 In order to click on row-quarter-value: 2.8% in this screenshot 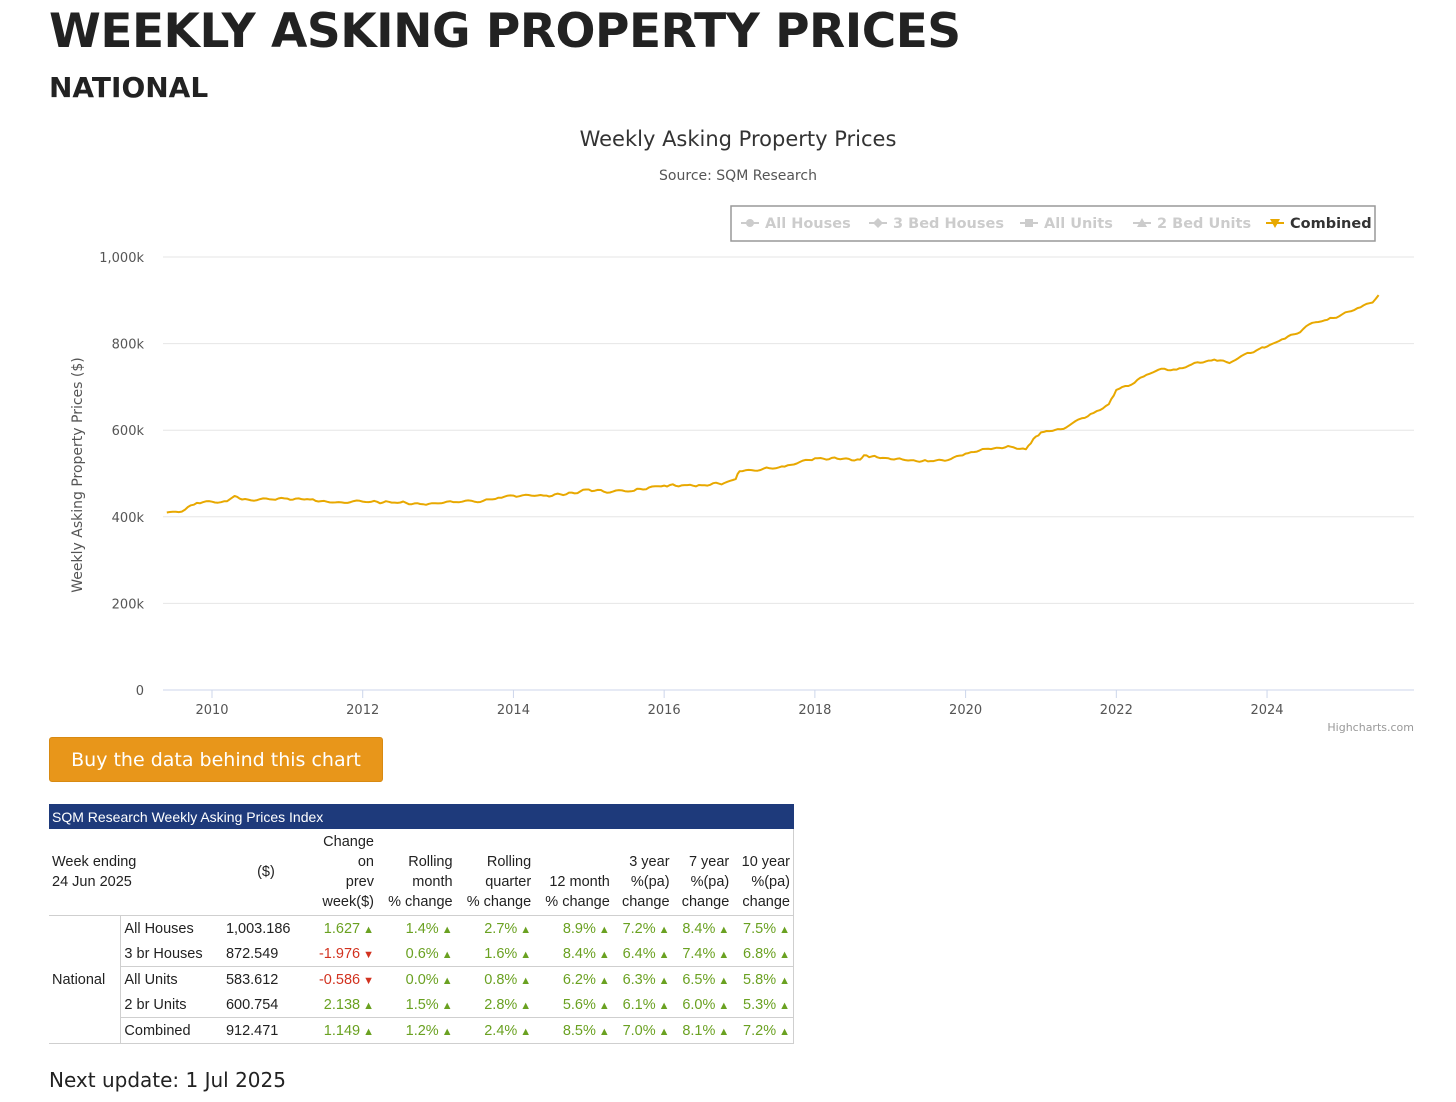, I will do `click(501, 1004)`.